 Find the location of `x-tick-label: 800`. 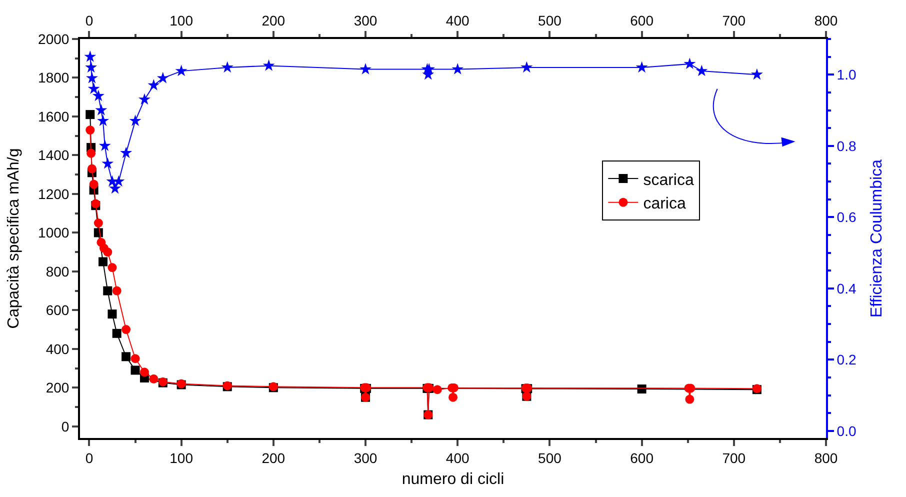

x-tick-label: 800 is located at coordinates (826, 20).